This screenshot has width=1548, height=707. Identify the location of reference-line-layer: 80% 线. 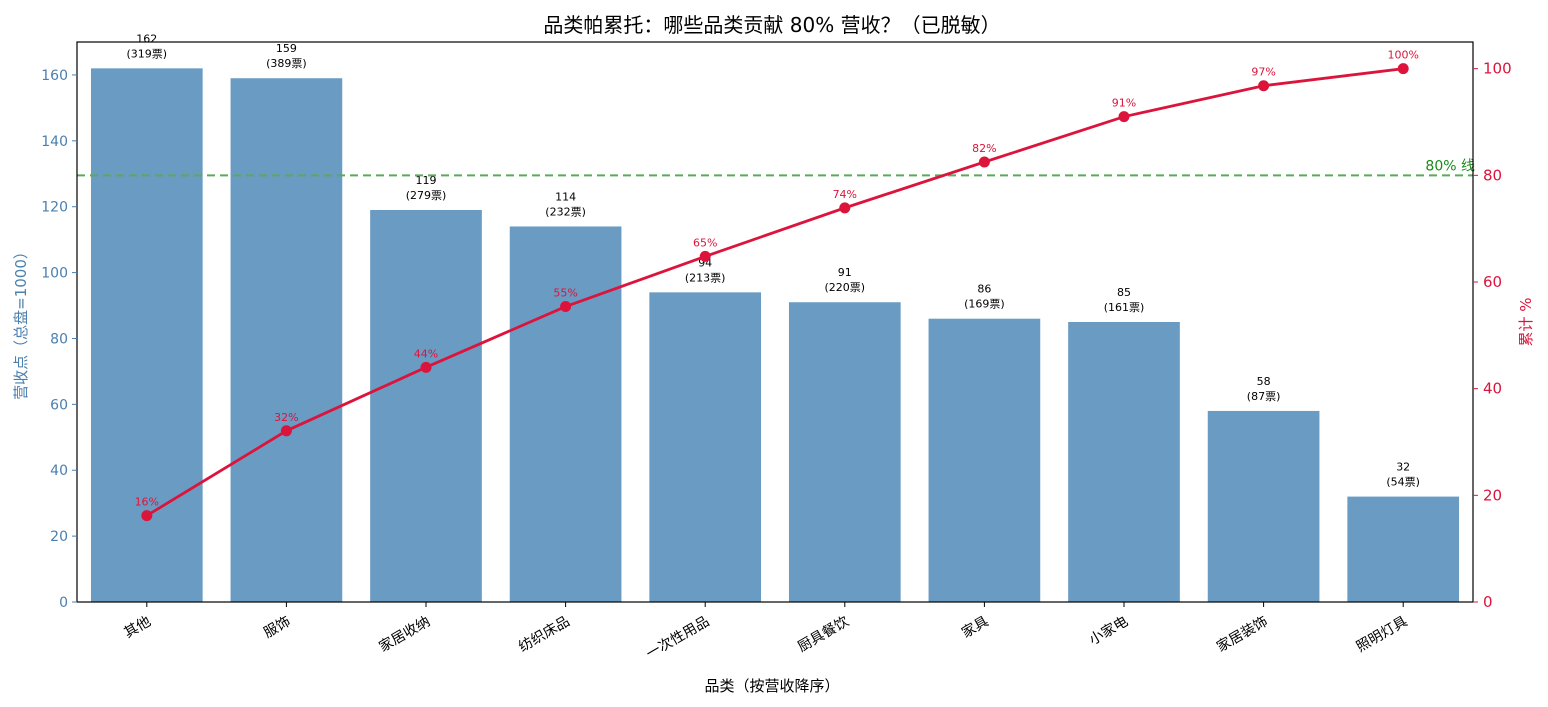
(776, 167).